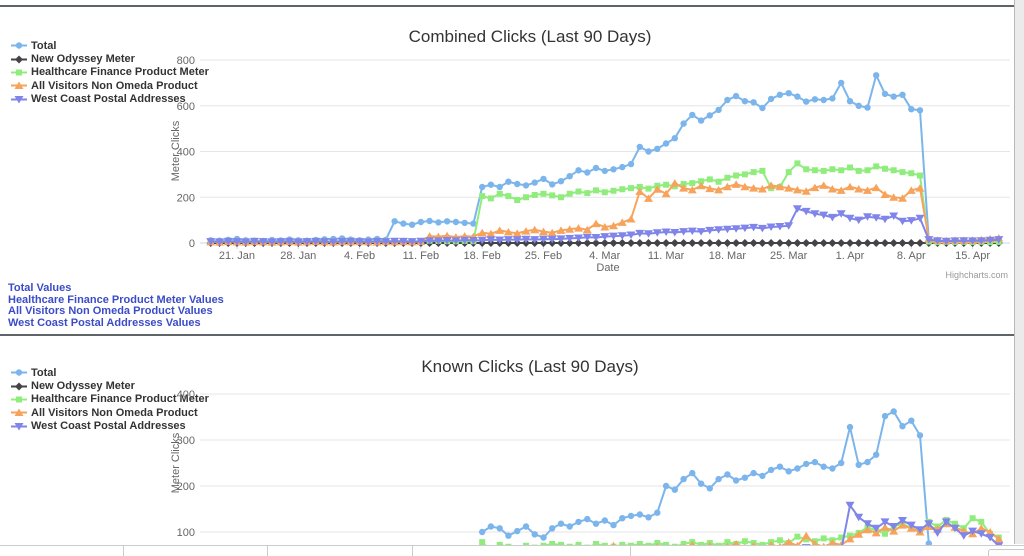  What do you see at coordinates (298, 256) in the screenshot?
I see `x-axis-tick-label: 28. Jan` at bounding box center [298, 256].